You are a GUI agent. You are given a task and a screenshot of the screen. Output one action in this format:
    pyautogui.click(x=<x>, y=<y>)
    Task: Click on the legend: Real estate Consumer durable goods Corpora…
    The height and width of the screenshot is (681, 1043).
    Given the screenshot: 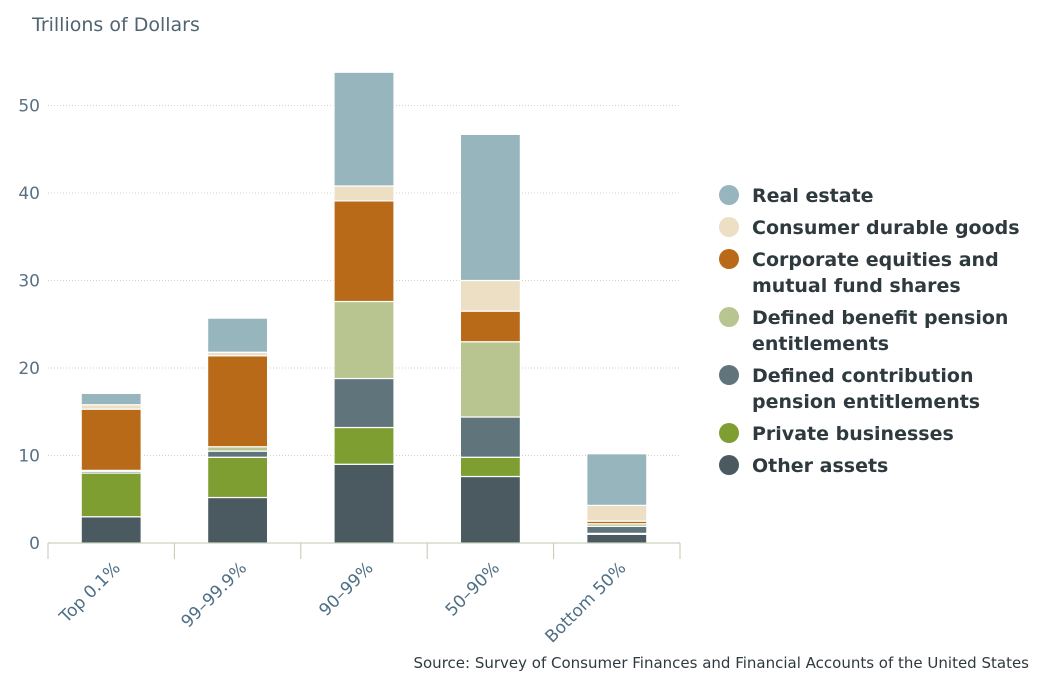 What is the action you would take?
    pyautogui.click(x=869, y=331)
    